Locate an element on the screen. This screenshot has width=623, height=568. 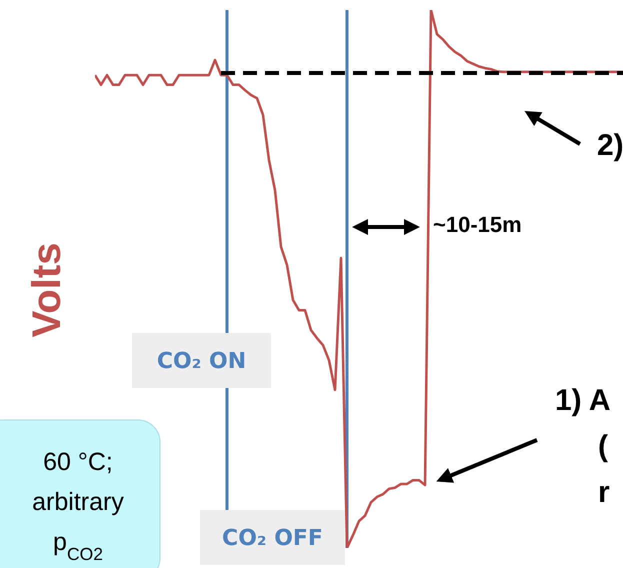
annotation: ~10-15m is located at coordinates (477, 224).